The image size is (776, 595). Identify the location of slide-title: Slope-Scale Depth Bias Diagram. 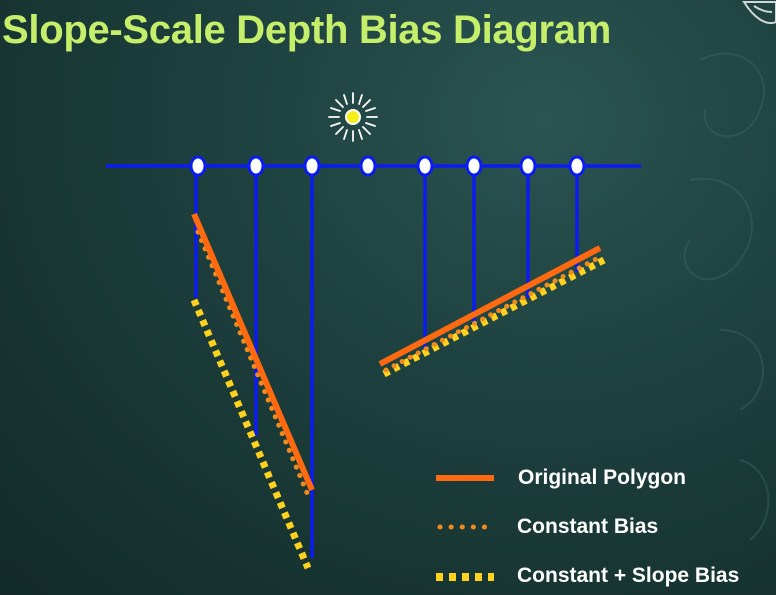
(306, 30).